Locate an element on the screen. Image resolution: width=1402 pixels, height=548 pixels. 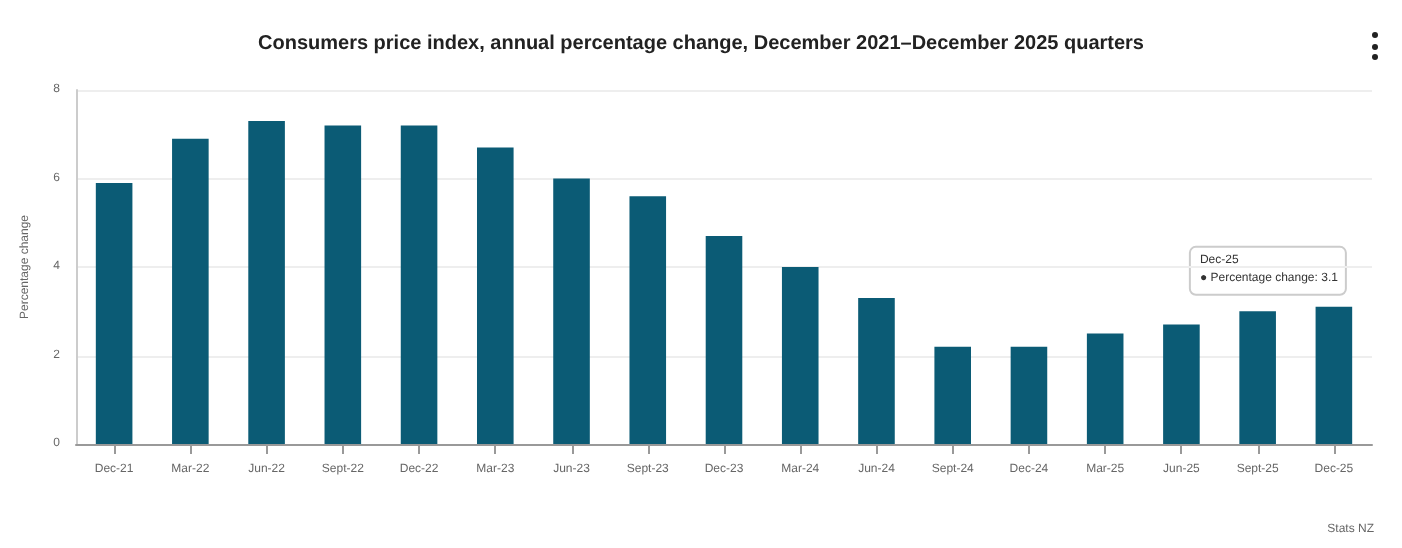
chart-title: Consumers price index, annual percentage change, December 2021–December 2025 quarters is located at coordinates (701, 44).